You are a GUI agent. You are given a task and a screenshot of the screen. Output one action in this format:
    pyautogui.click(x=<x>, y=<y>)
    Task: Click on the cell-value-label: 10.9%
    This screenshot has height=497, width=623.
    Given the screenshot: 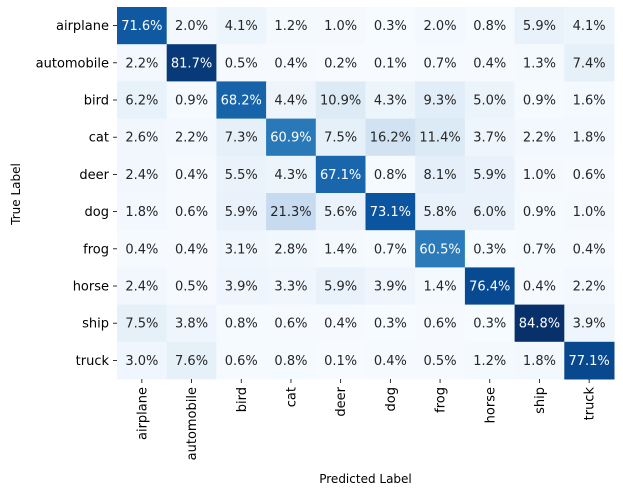 What is the action you would take?
    pyautogui.click(x=340, y=101)
    